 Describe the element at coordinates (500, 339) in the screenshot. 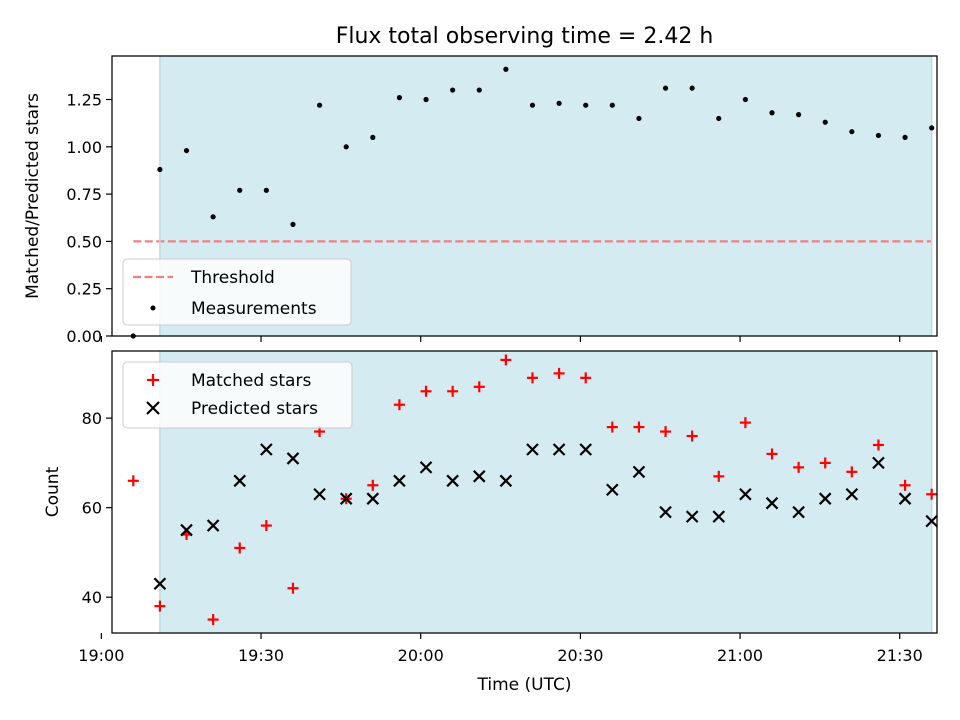

I see `top-x-ticks` at that location.